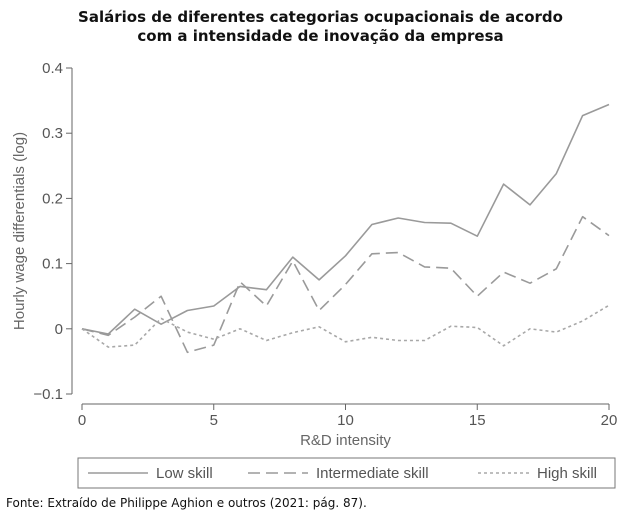  Describe the element at coordinates (320, 36) in the screenshot. I see `chart-title-line-2: com a intensidade de inovação da empresa` at that location.